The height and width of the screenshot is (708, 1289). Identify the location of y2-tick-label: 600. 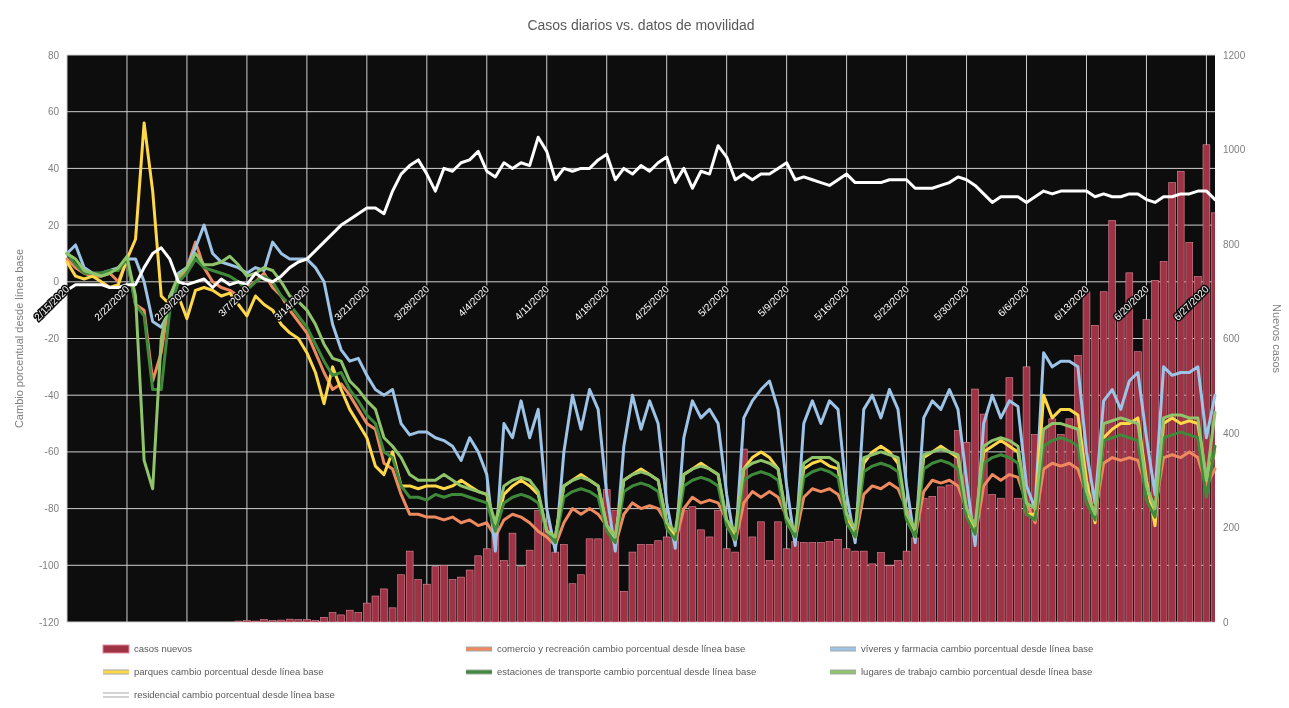
(1232, 338).